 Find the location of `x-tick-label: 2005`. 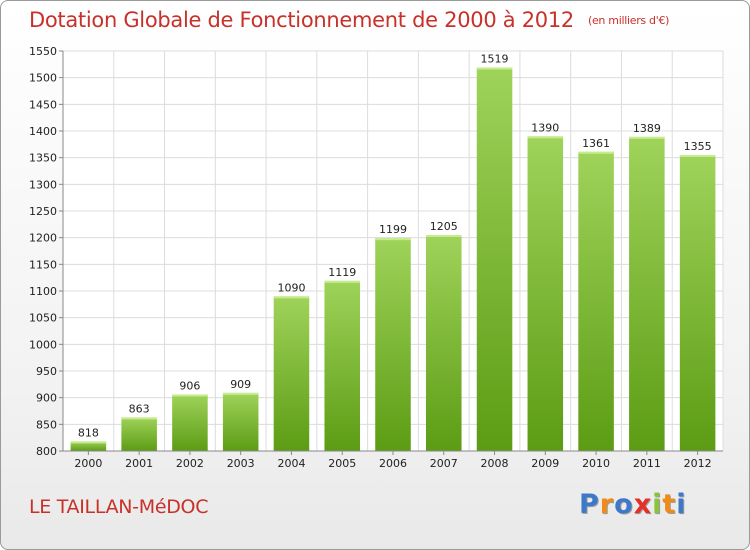

x-tick-label: 2005 is located at coordinates (342, 463).